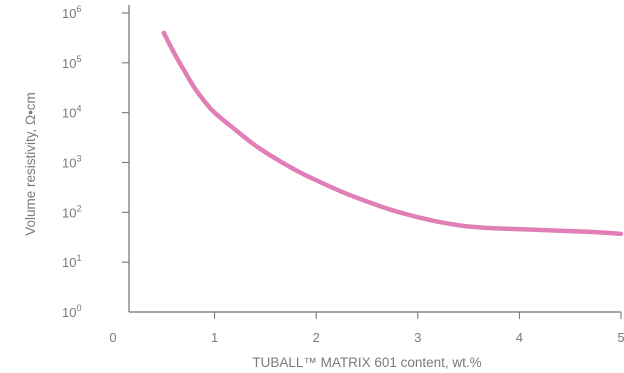 The height and width of the screenshot is (373, 624). I want to click on y-tick-label: 10², so click(71, 211).